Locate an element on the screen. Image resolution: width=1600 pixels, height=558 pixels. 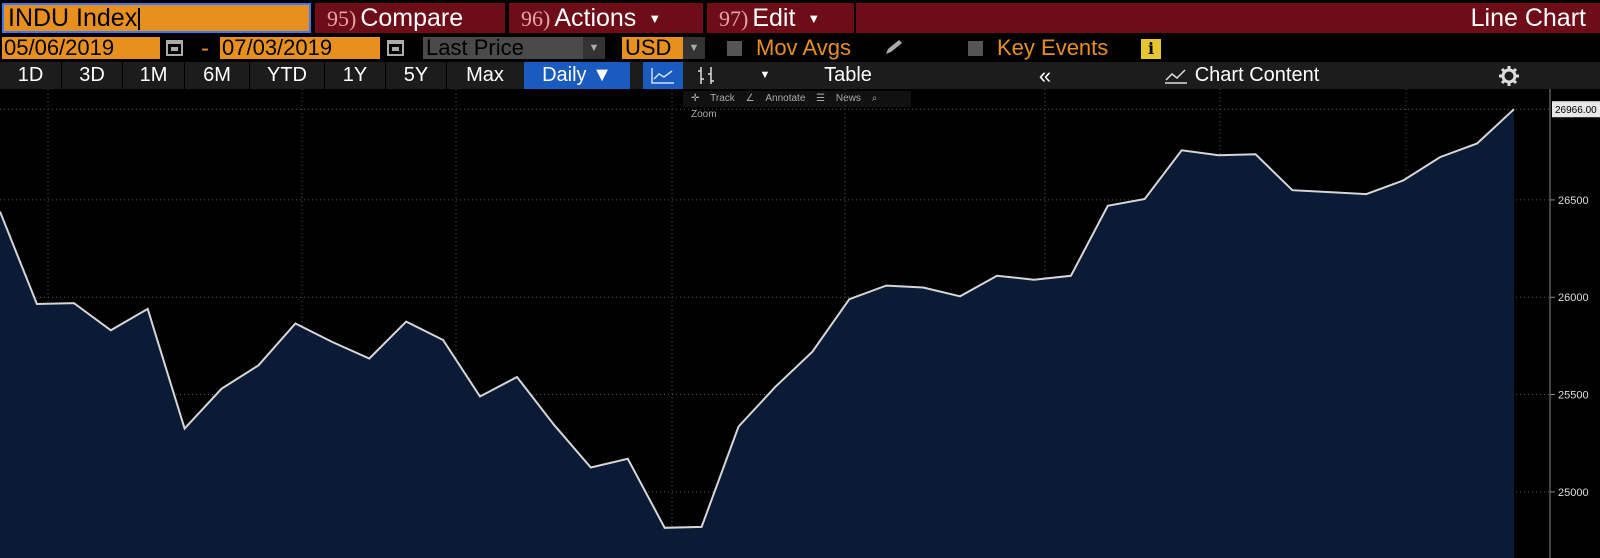
annotate-label: Annotate is located at coordinates (785, 98).